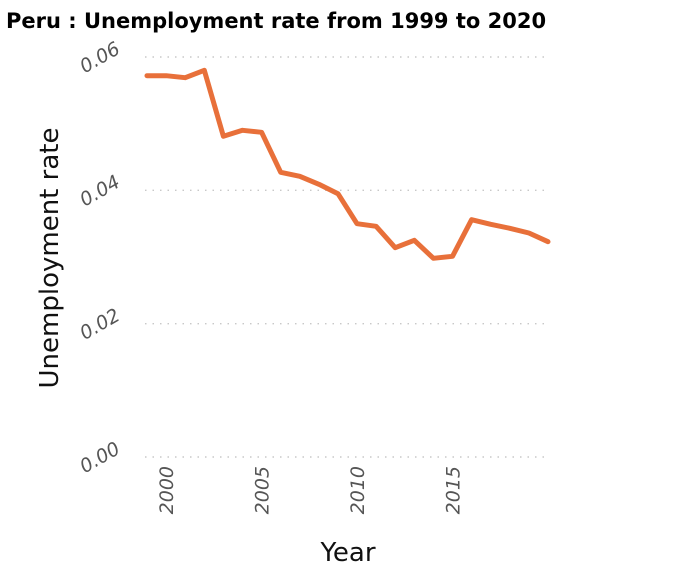 The image size is (696, 580). What do you see at coordinates (347, 553) in the screenshot?
I see `x-axis-label: Year` at bounding box center [347, 553].